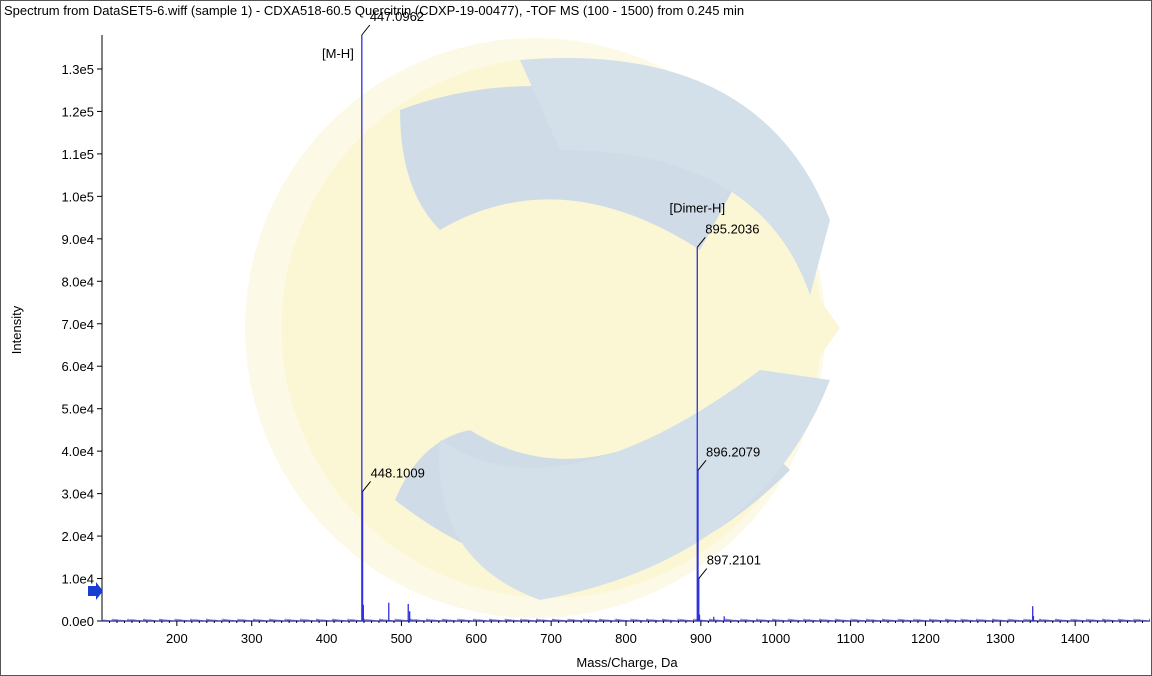  I want to click on y-tick-label: 9.0e4, so click(77, 239).